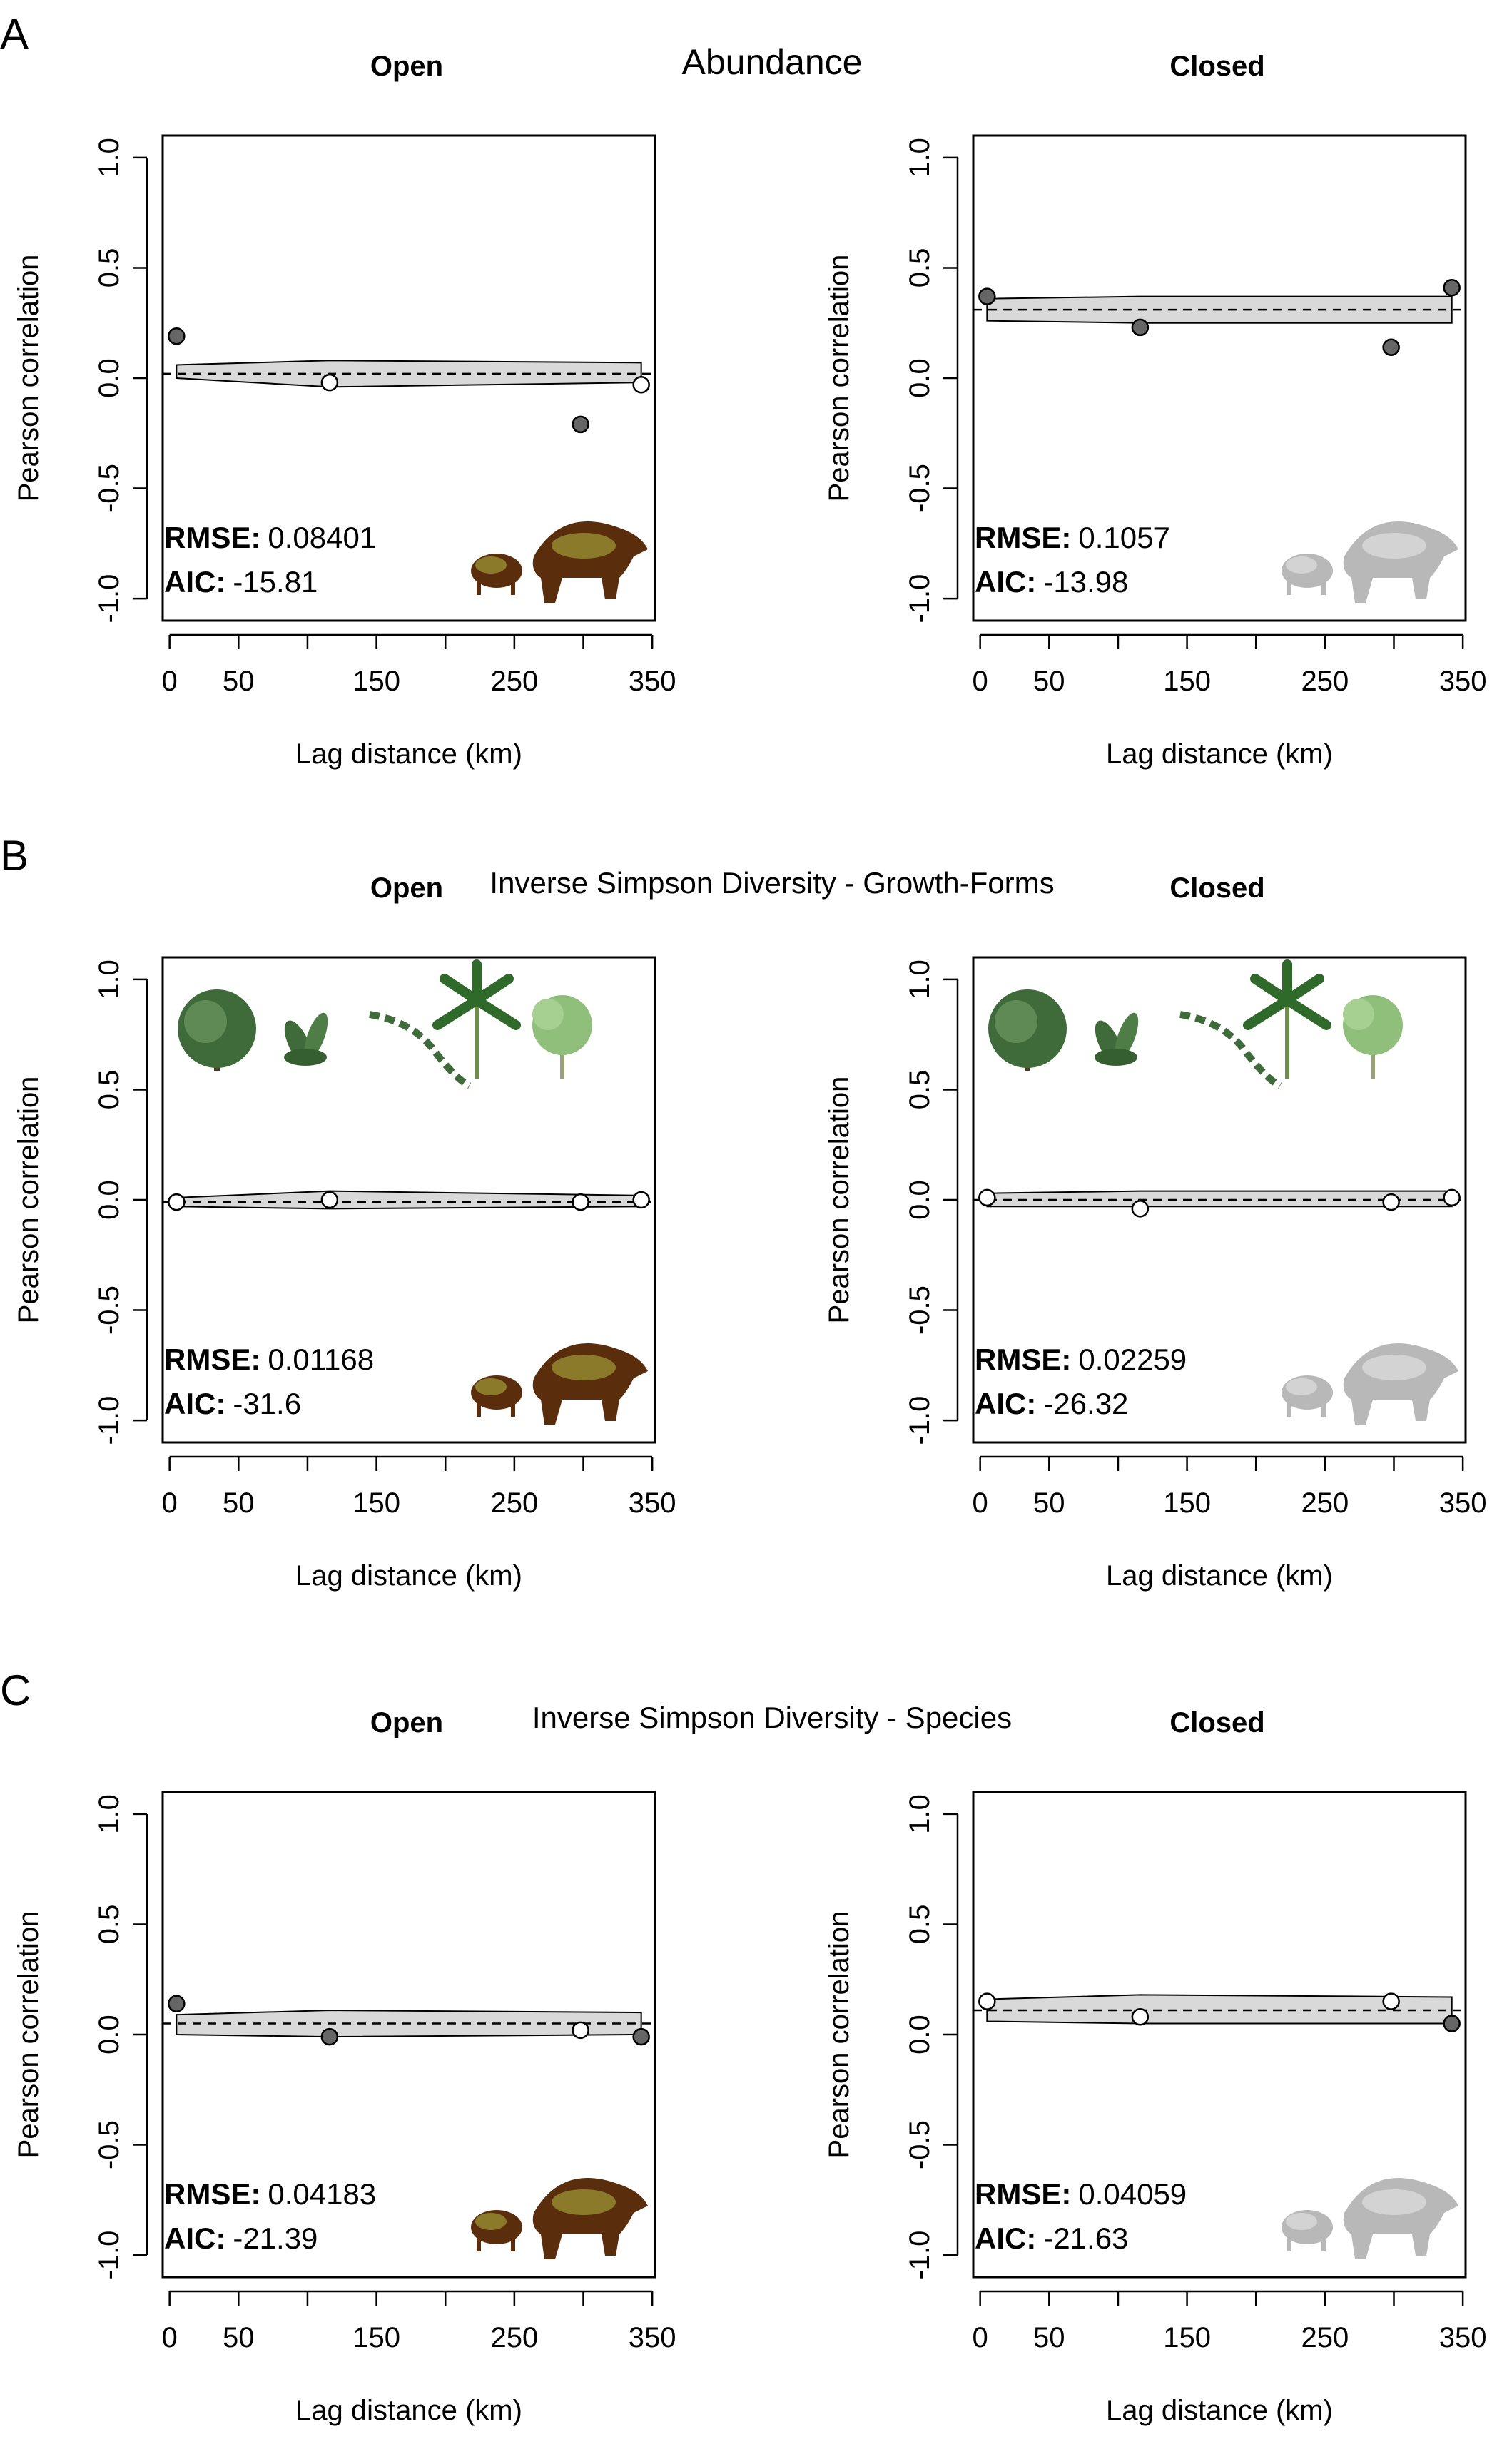 Image resolution: width=1492 pixels, height=2464 pixels. What do you see at coordinates (322, 537) in the screenshot?
I see `rmse-value: 0.08401` at bounding box center [322, 537].